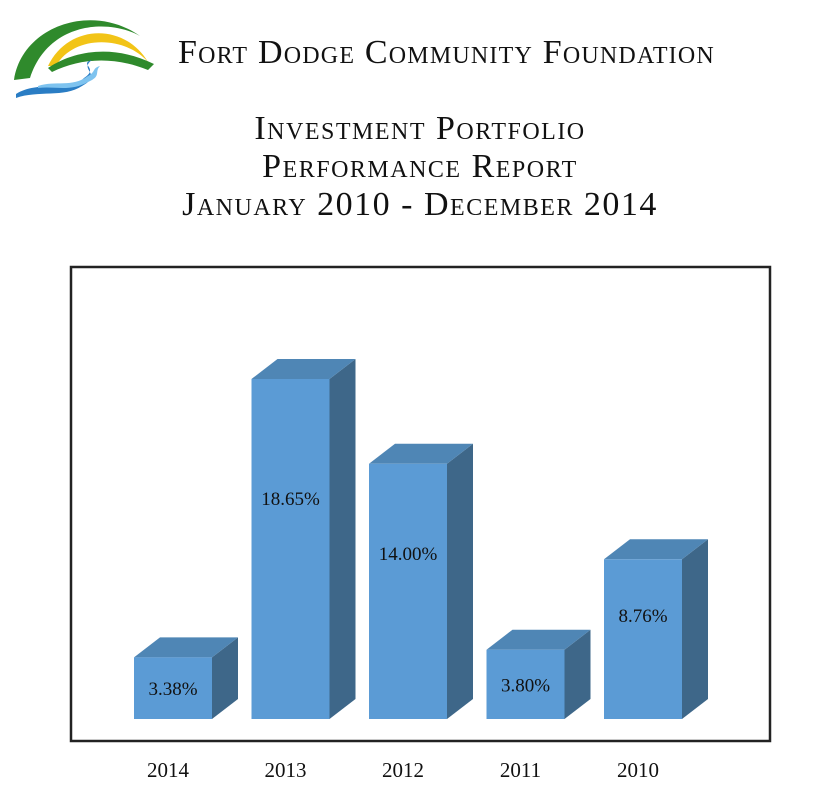 The width and height of the screenshot is (840, 789). I want to click on bar-2011: 3.80%, so click(538, 674).